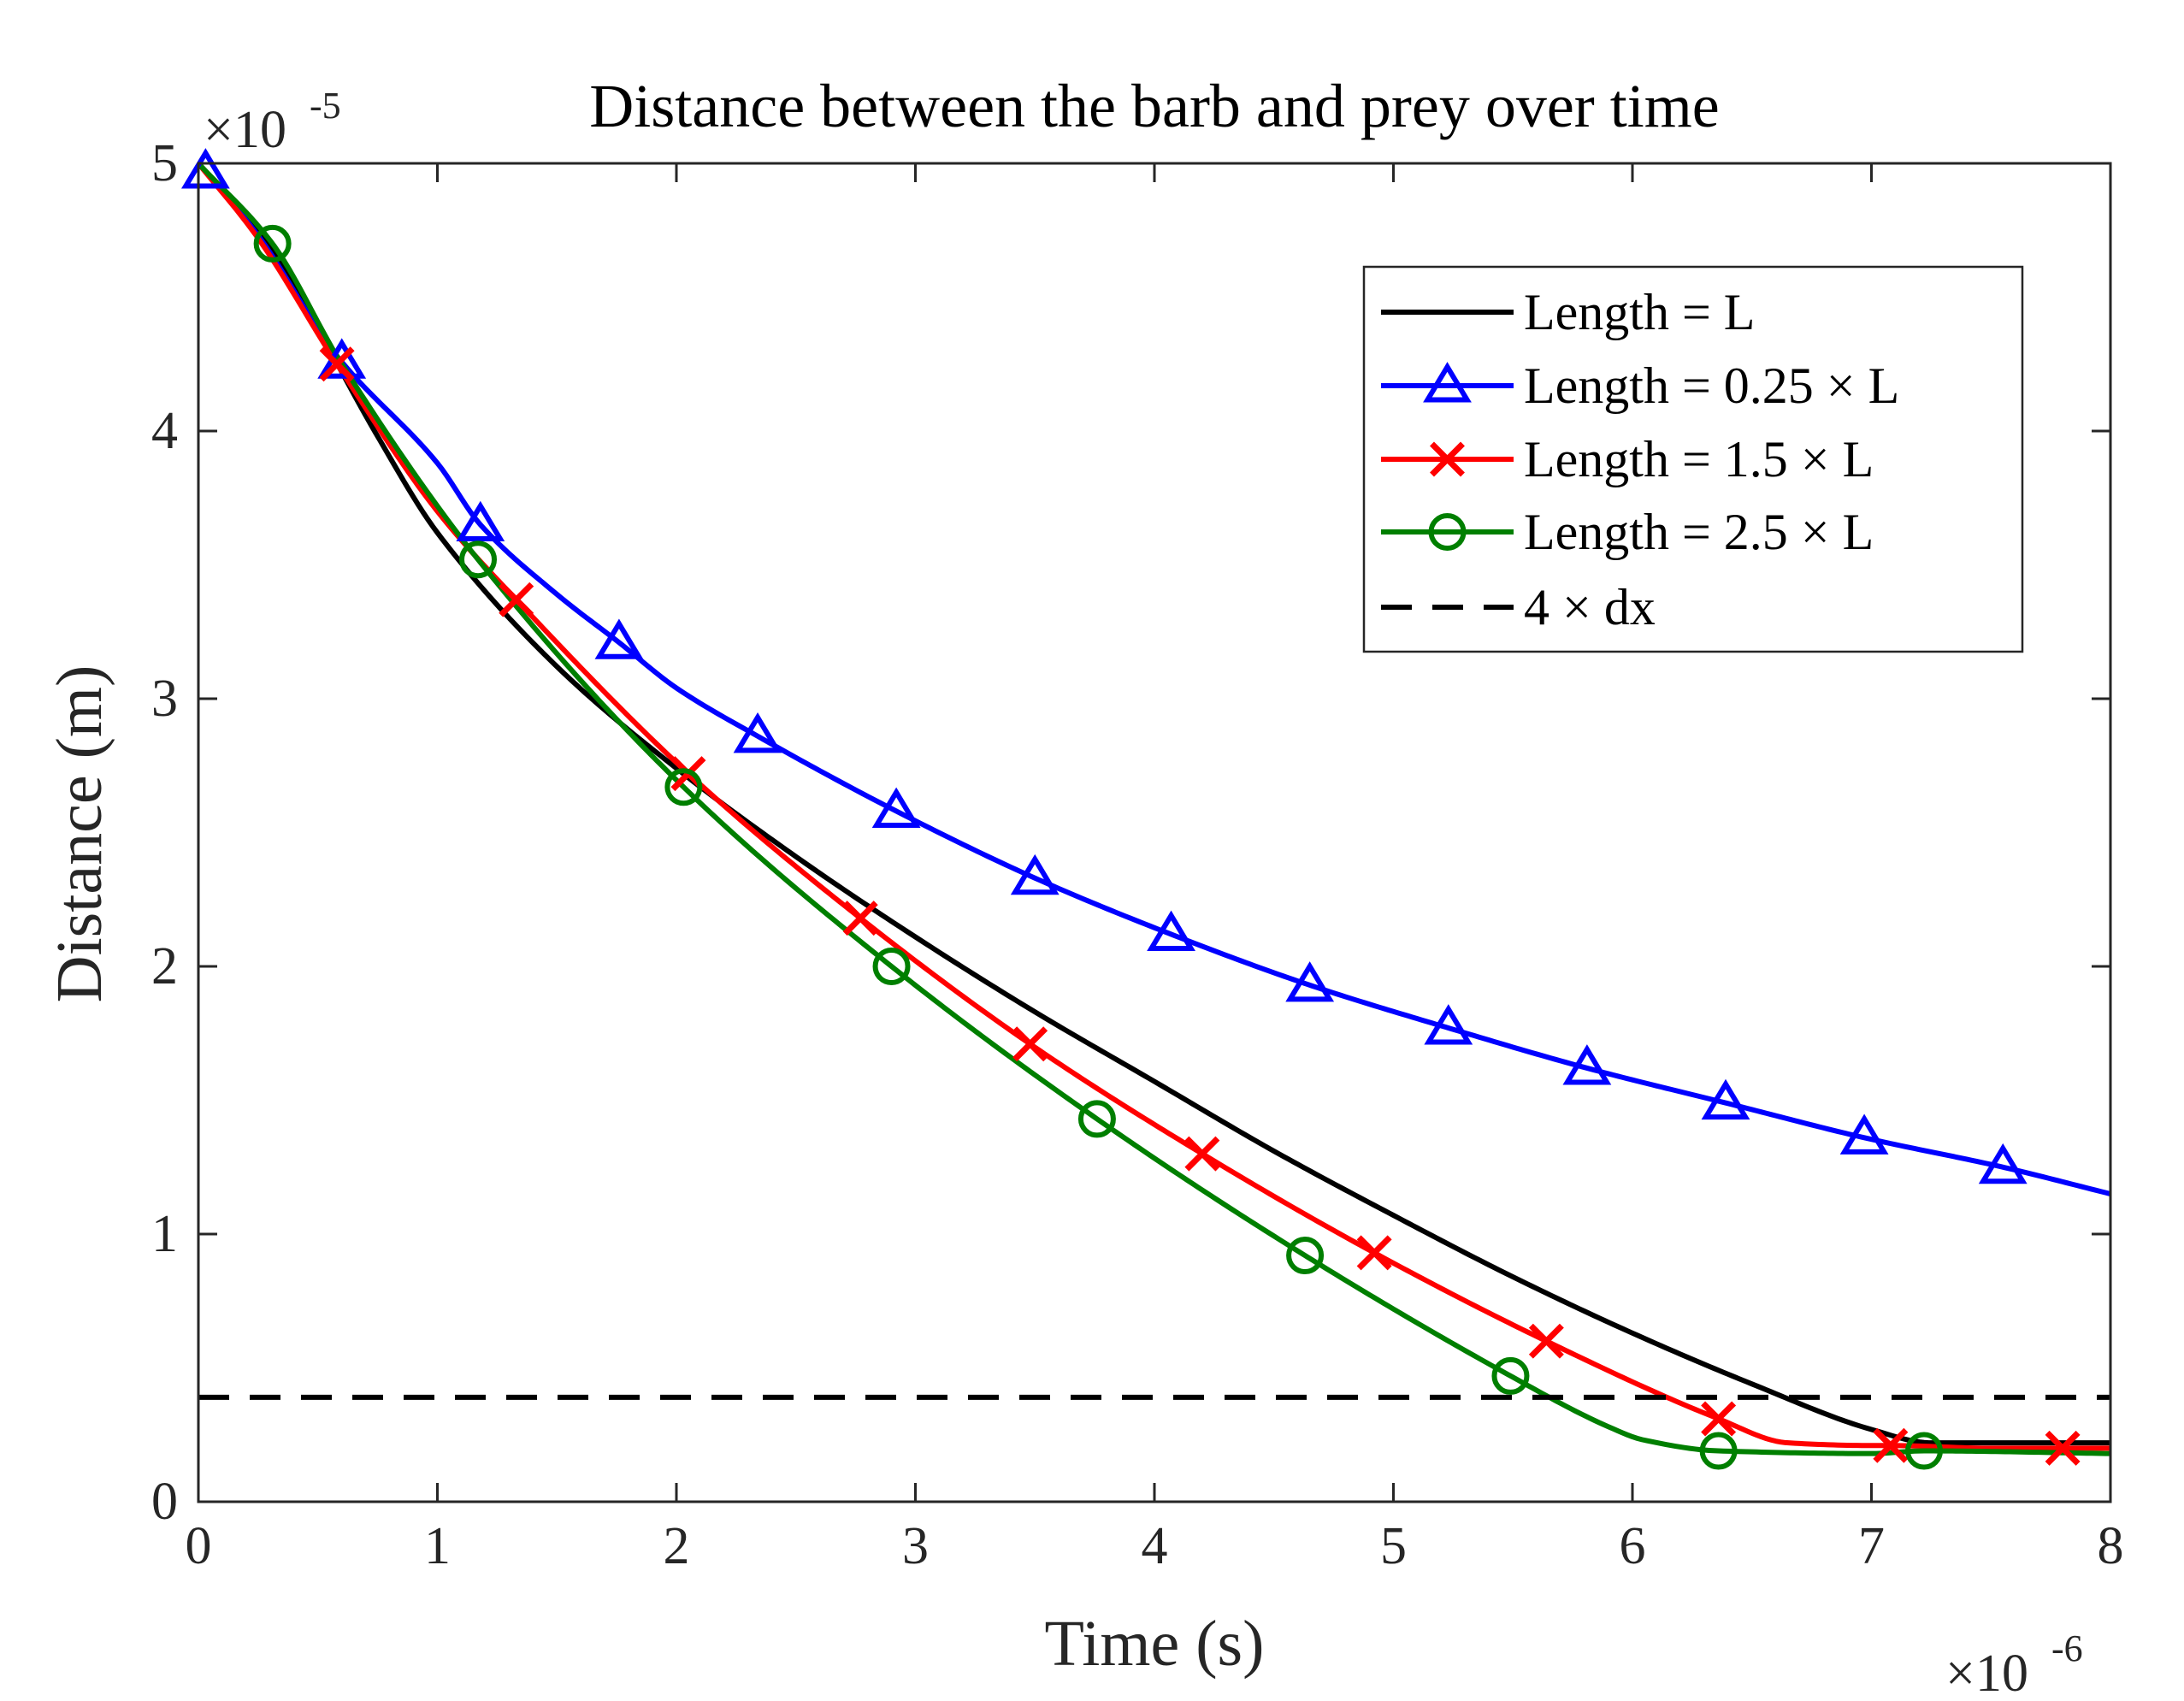 Image resolution: width=2184 pixels, height=1701 pixels. Describe the element at coordinates (1447, 532) in the screenshot. I see `legend-marker-length-2-5-x-l` at that location.